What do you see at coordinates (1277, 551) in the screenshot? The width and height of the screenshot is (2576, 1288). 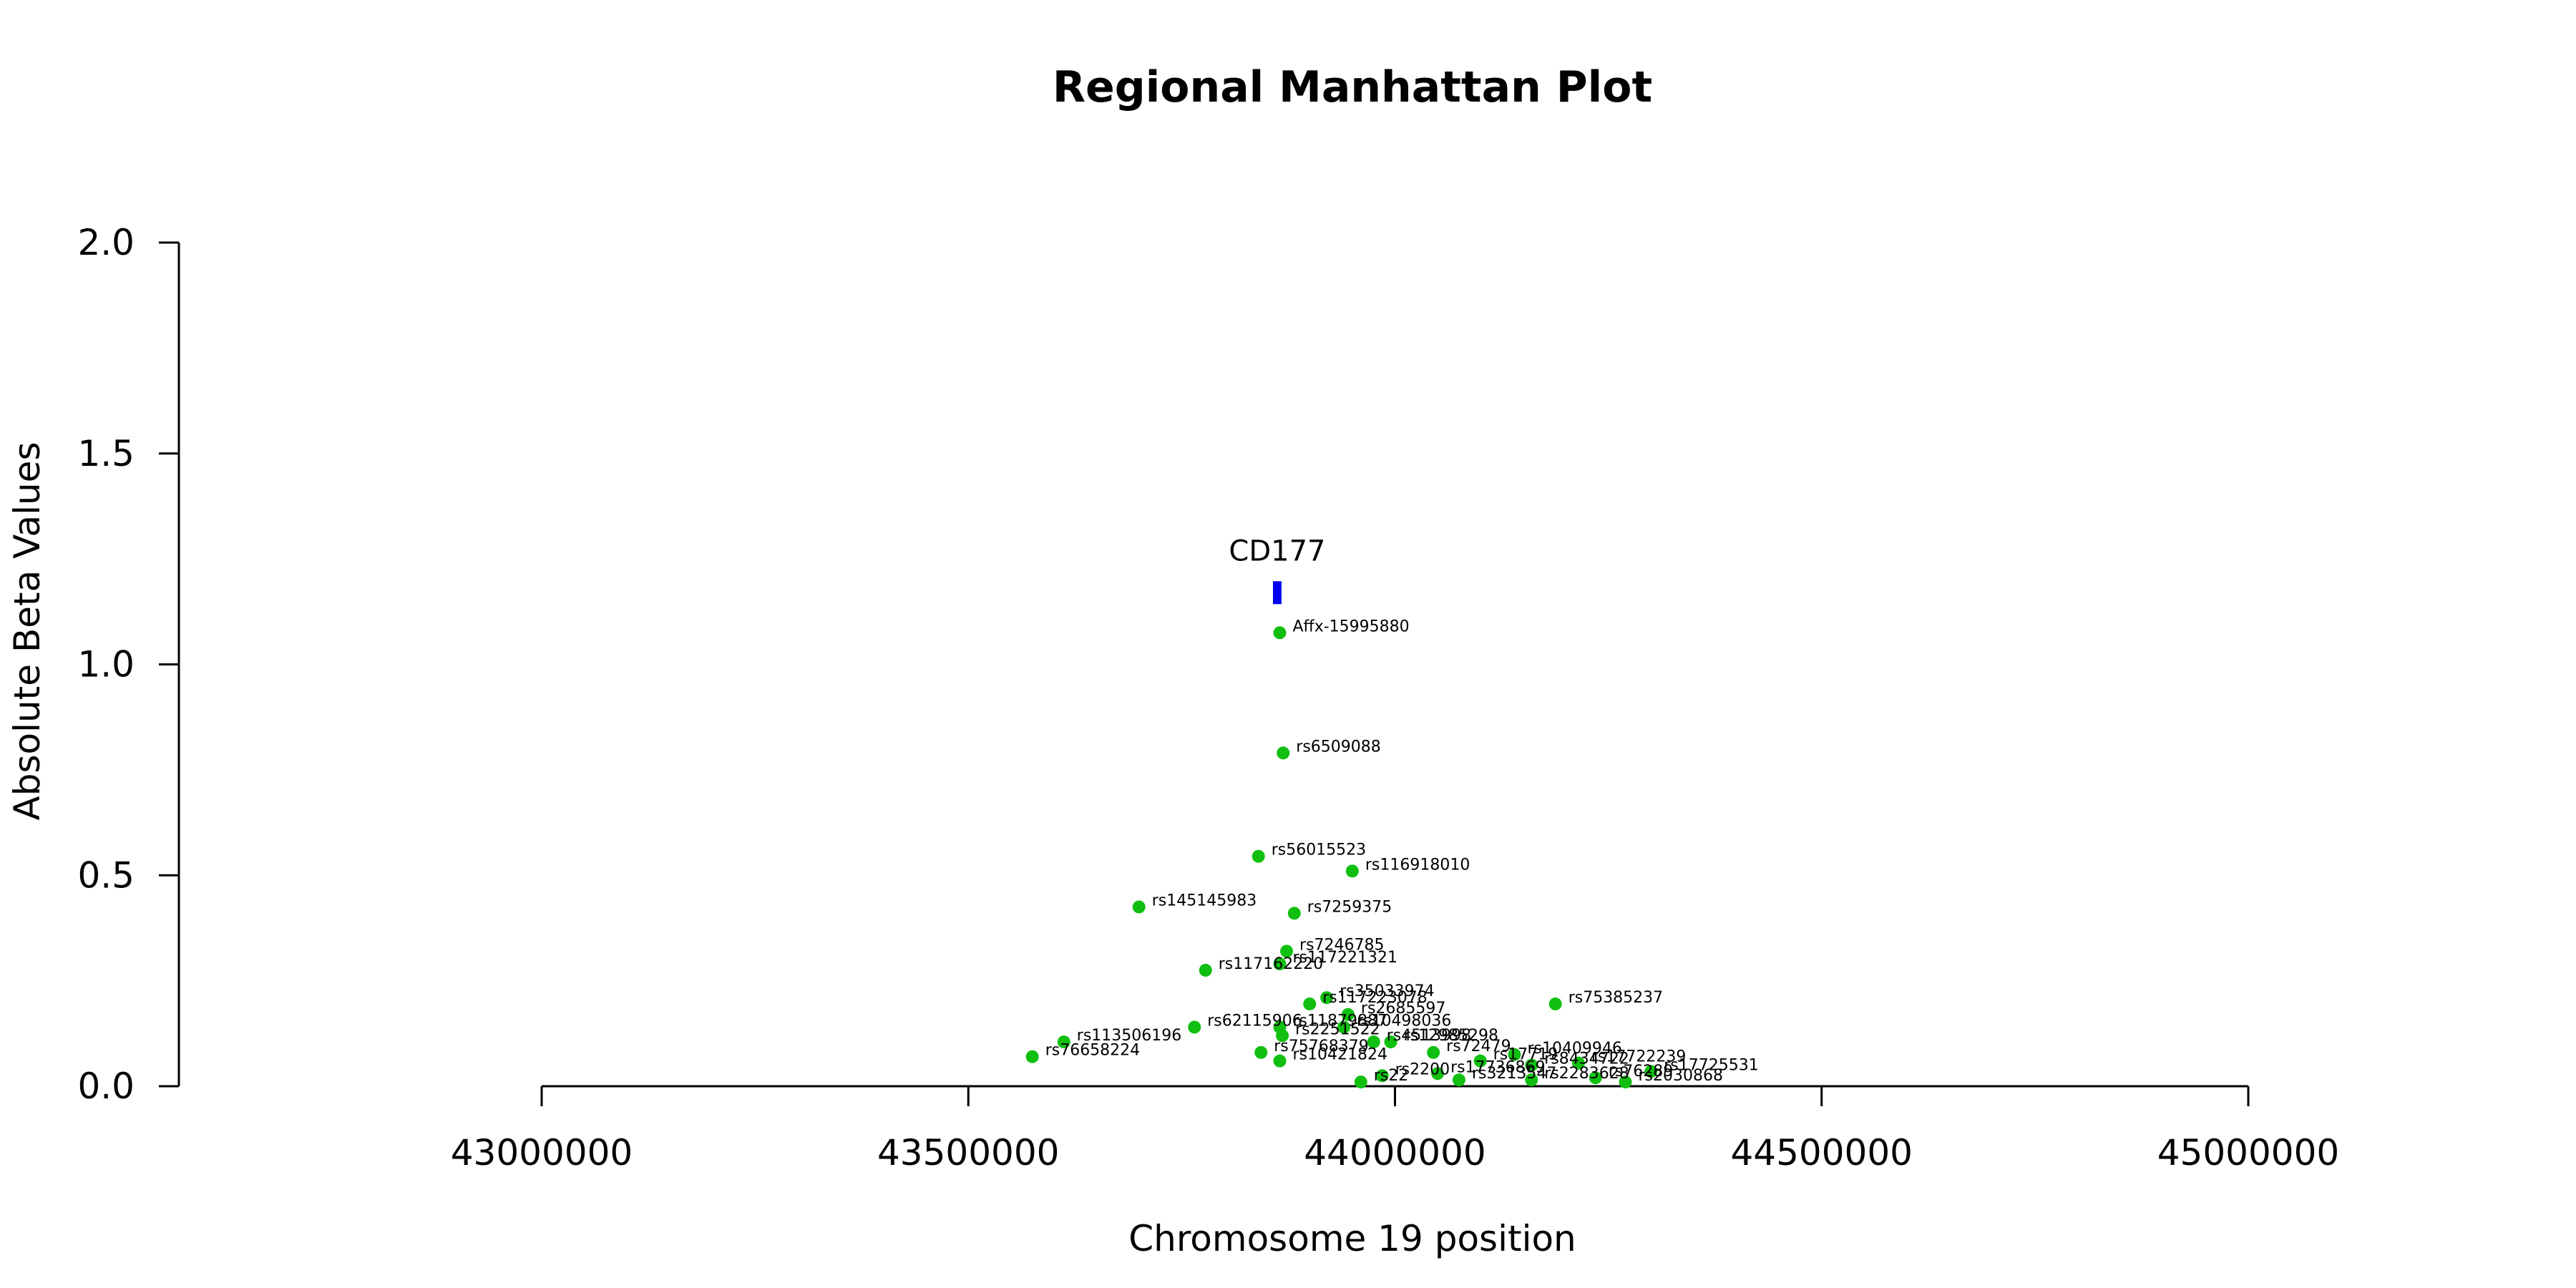 I see `gene-label: CD177` at bounding box center [1277, 551].